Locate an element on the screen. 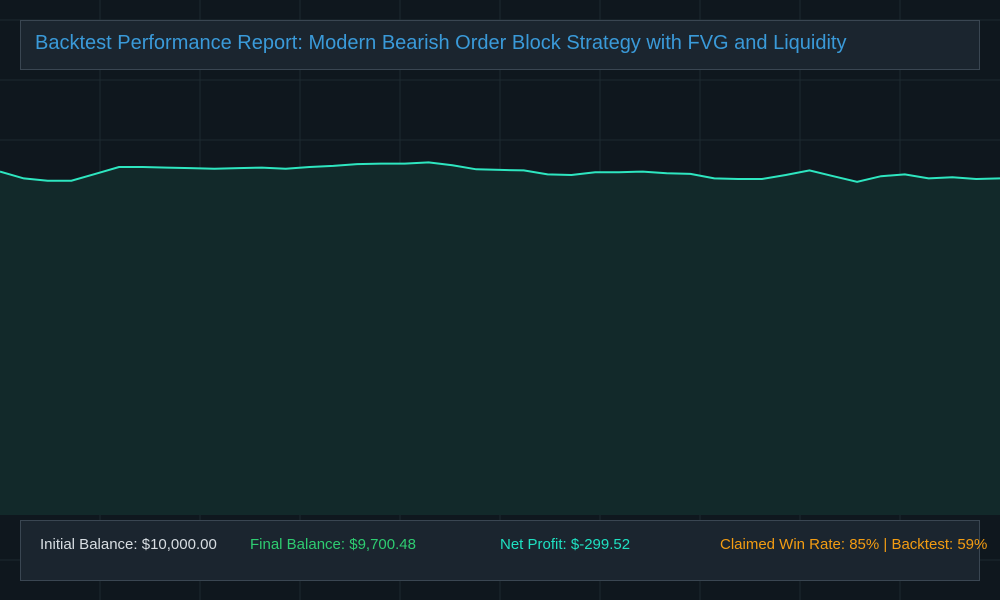 This screenshot has height=600, width=1000. final-balance: Final Balance: $9,700.48 is located at coordinates (333, 544).